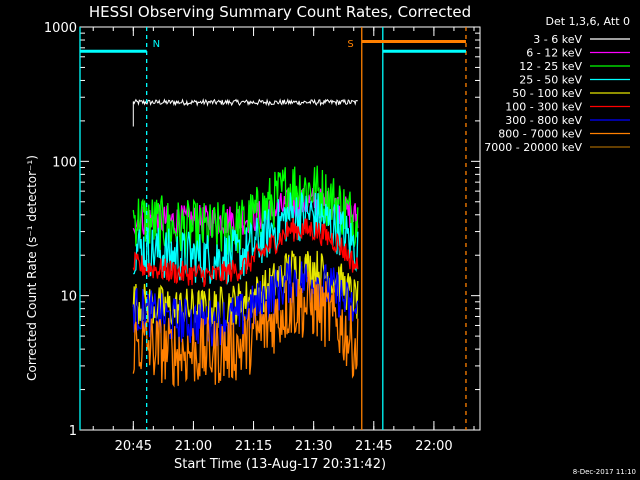  Describe the element at coordinates (156, 44) in the screenshot. I see `marker-label: N` at that location.